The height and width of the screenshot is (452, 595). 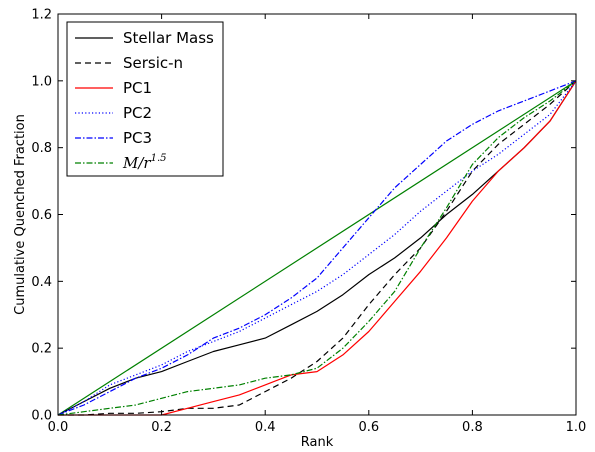 What do you see at coordinates (265, 427) in the screenshot?
I see `x-tick-label: 0.4` at bounding box center [265, 427].